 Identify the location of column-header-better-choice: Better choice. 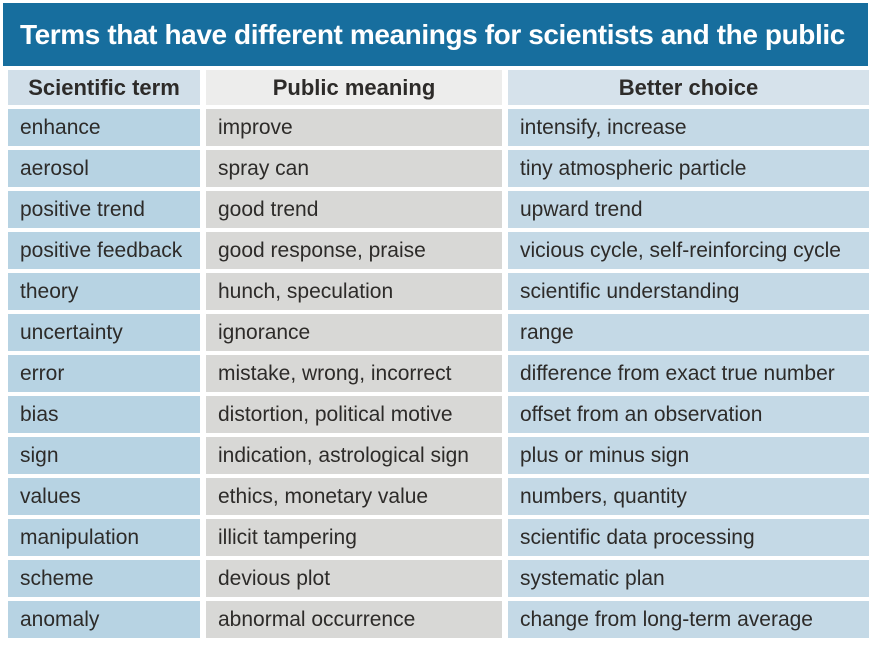
(688, 87).